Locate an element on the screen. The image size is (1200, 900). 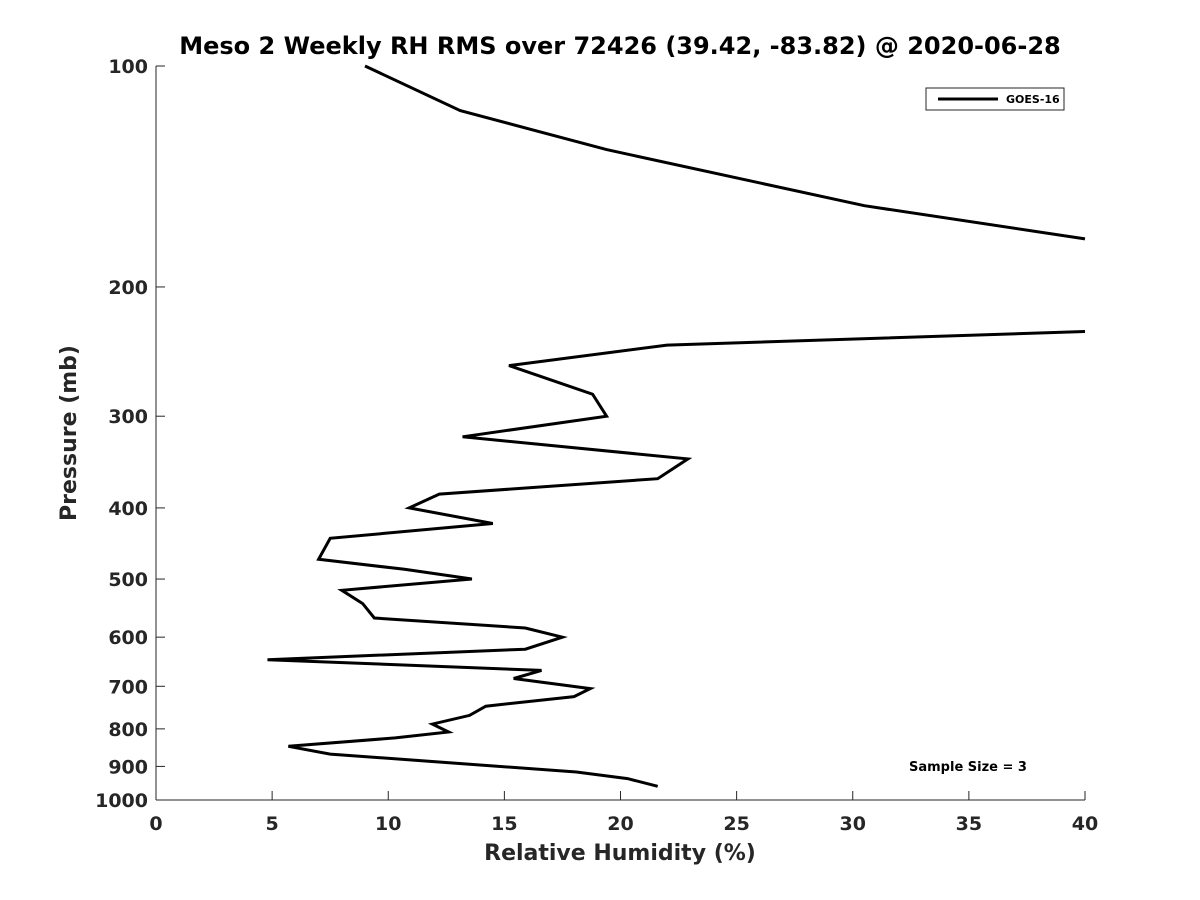
y-tick-label: 1000 is located at coordinates (121, 801).